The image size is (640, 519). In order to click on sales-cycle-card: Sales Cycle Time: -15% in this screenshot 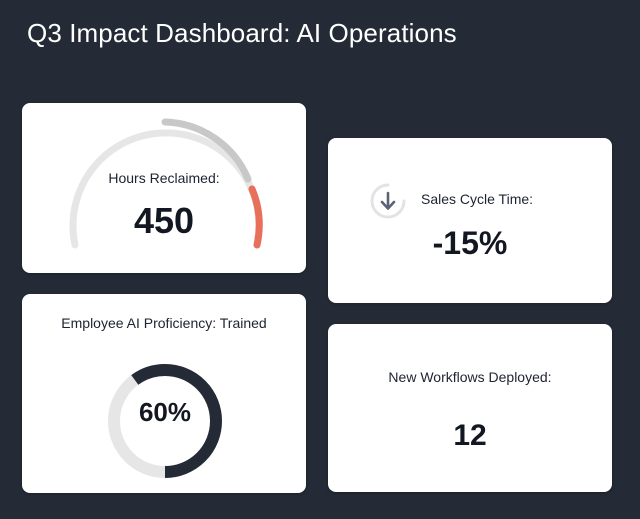, I will do `click(470, 220)`.